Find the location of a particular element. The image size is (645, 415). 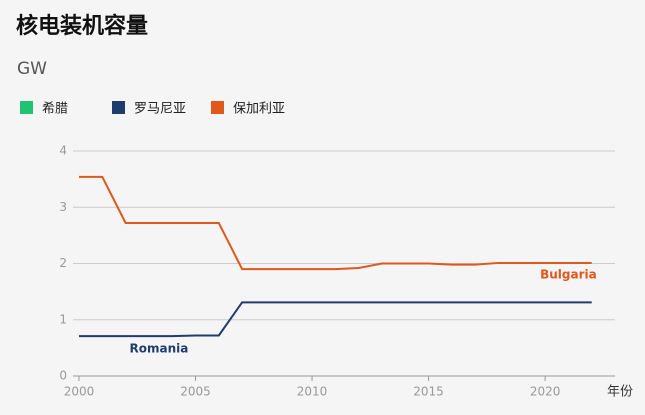

y-tick-label: 0 is located at coordinates (63, 376).